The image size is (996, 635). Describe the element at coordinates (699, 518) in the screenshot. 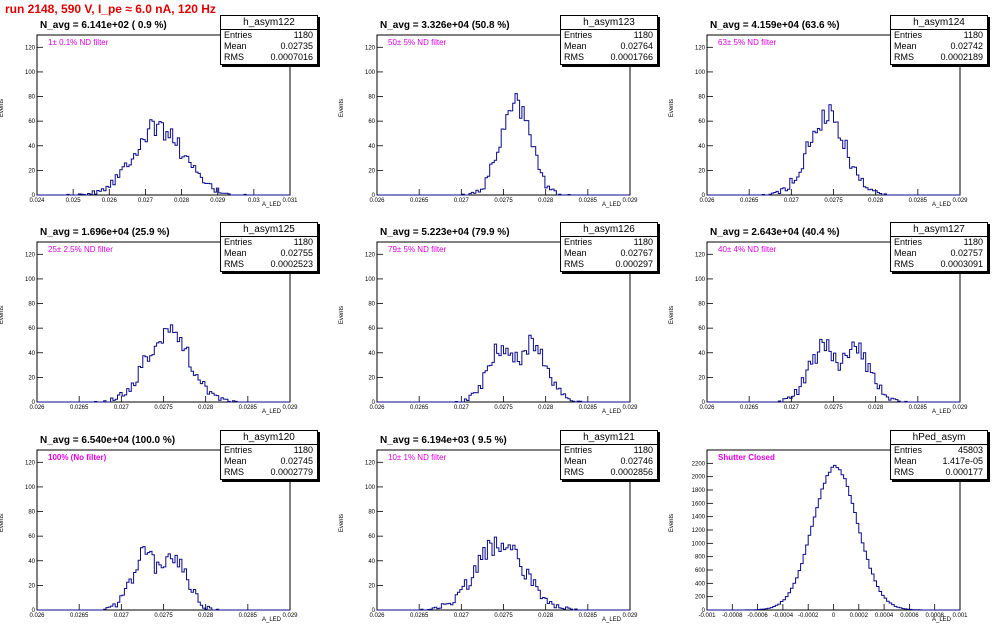

I see `y-tick-label: 1400` at that location.